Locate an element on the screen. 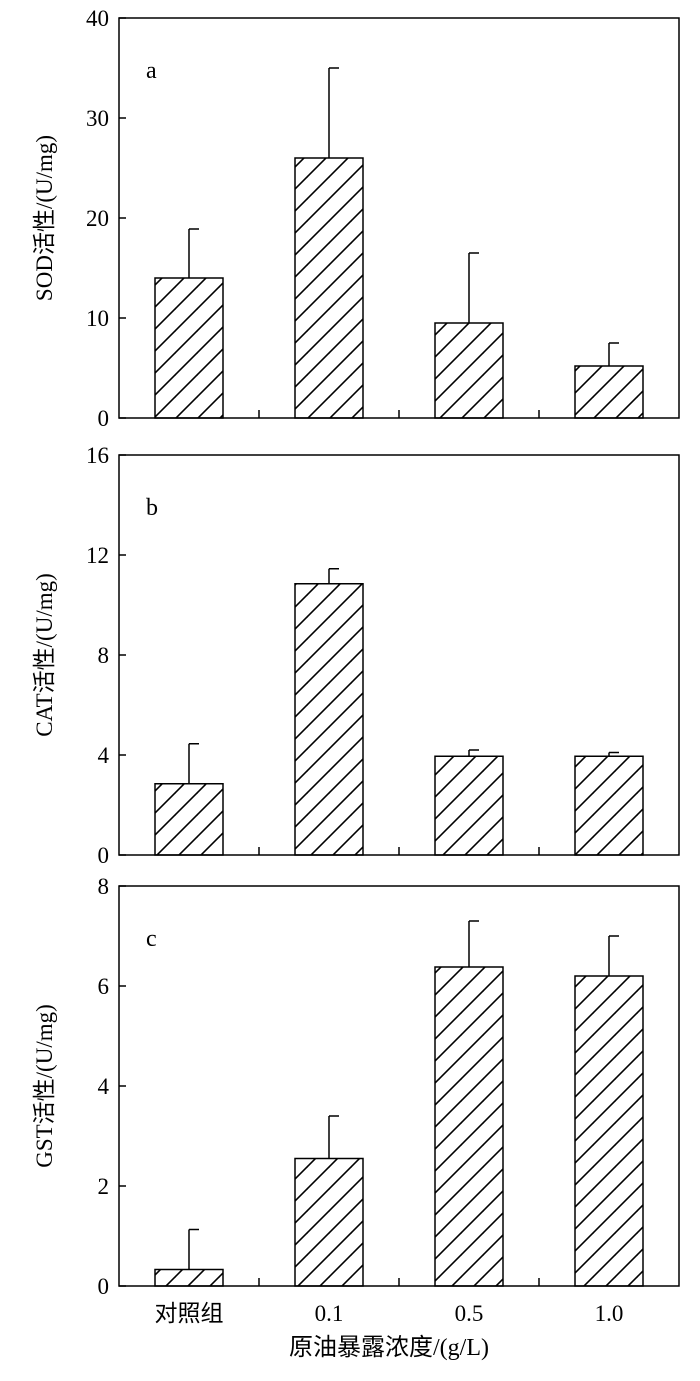 Image resolution: width=700 pixels, height=1381 pixels. x-tick-label: 1.0 is located at coordinates (609, 1313).